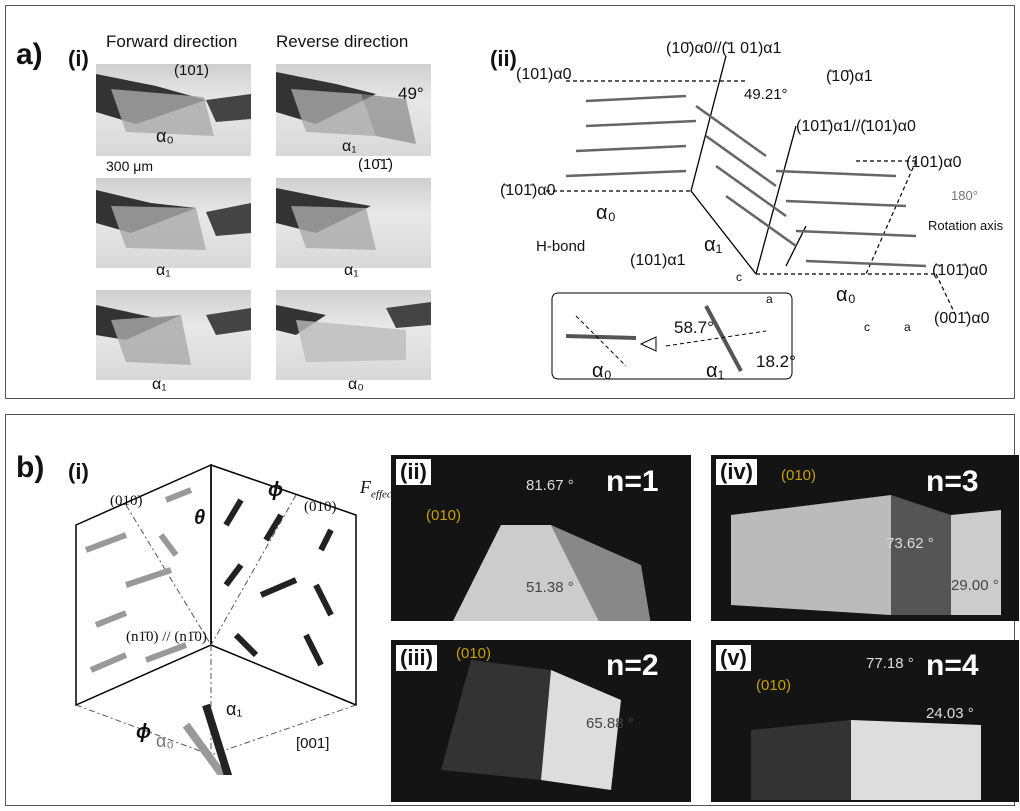 This screenshot has height=811, width=1020. I want to click on f-effect-subscript: effect, so click(383, 494).